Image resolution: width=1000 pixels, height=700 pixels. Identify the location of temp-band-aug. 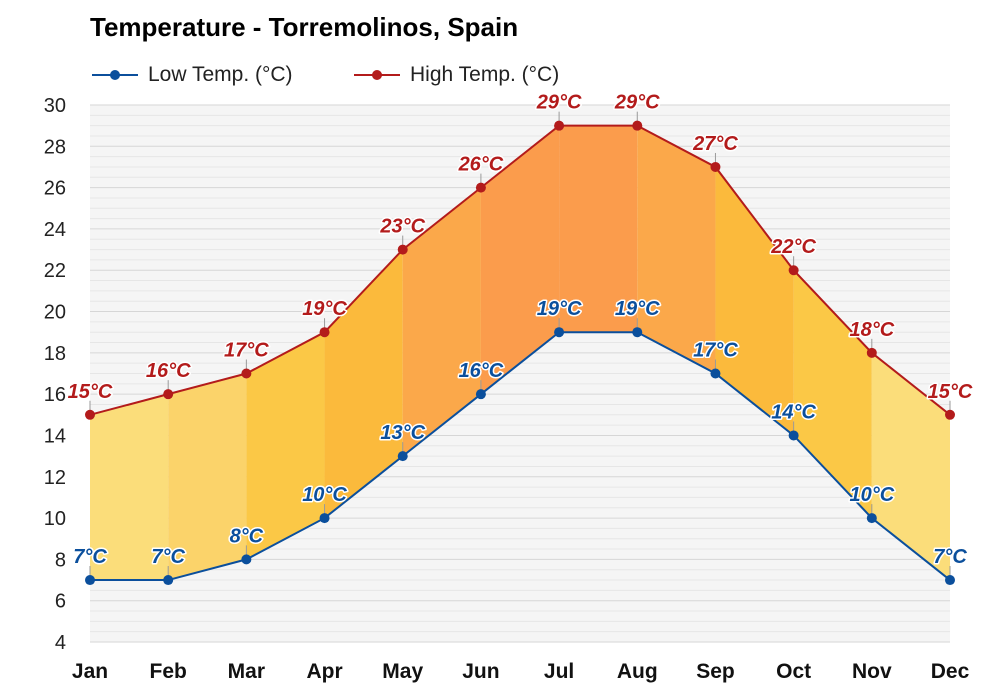
(676, 249).